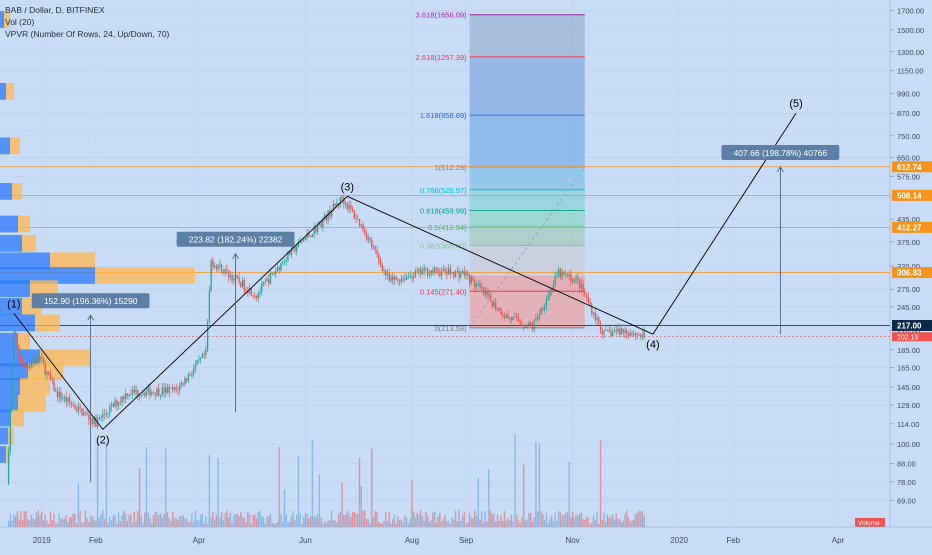 This screenshot has height=555, width=932. Describe the element at coordinates (572, 540) in the screenshot. I see `time-tick-label: Nov` at that location.